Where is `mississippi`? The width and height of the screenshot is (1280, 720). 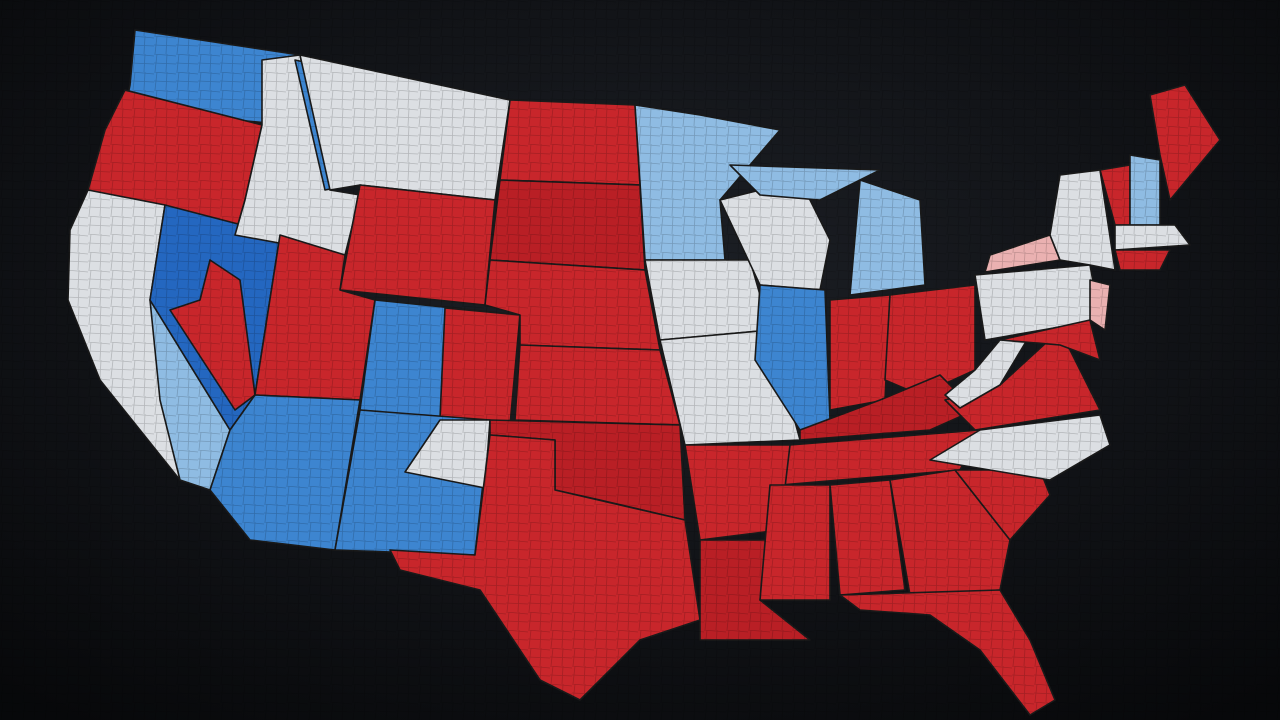
mississippi is located at coordinates (795, 542).